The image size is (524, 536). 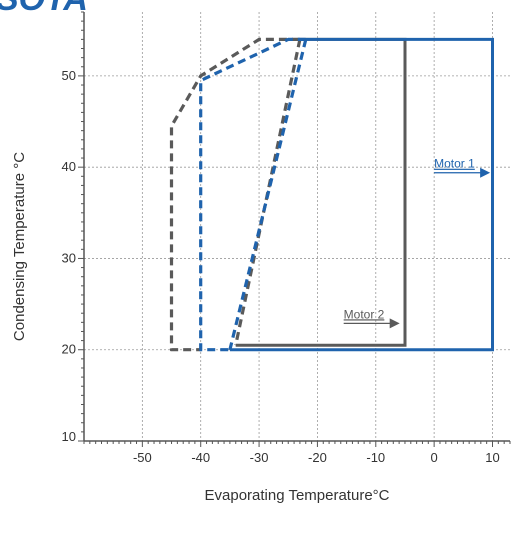 I want to click on motor-2-annotation-label: Motor 2, so click(x=364, y=314).